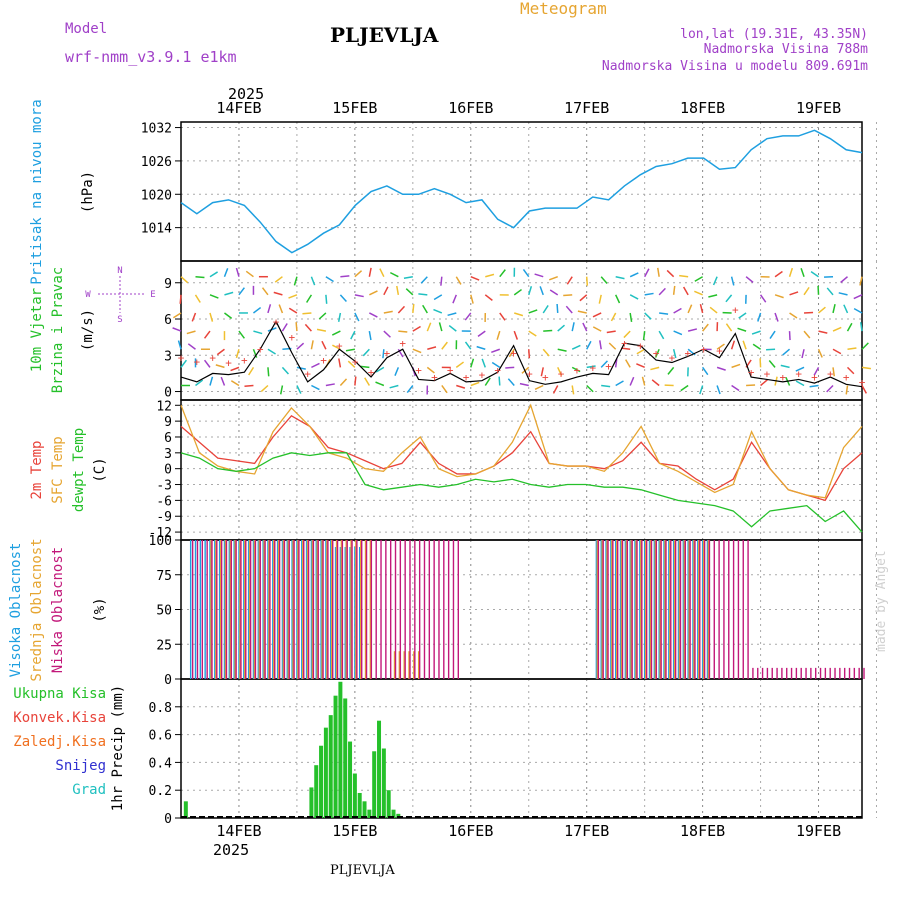  Describe the element at coordinates (246, 94) in the screenshot. I see `top-year: 2025` at that location.